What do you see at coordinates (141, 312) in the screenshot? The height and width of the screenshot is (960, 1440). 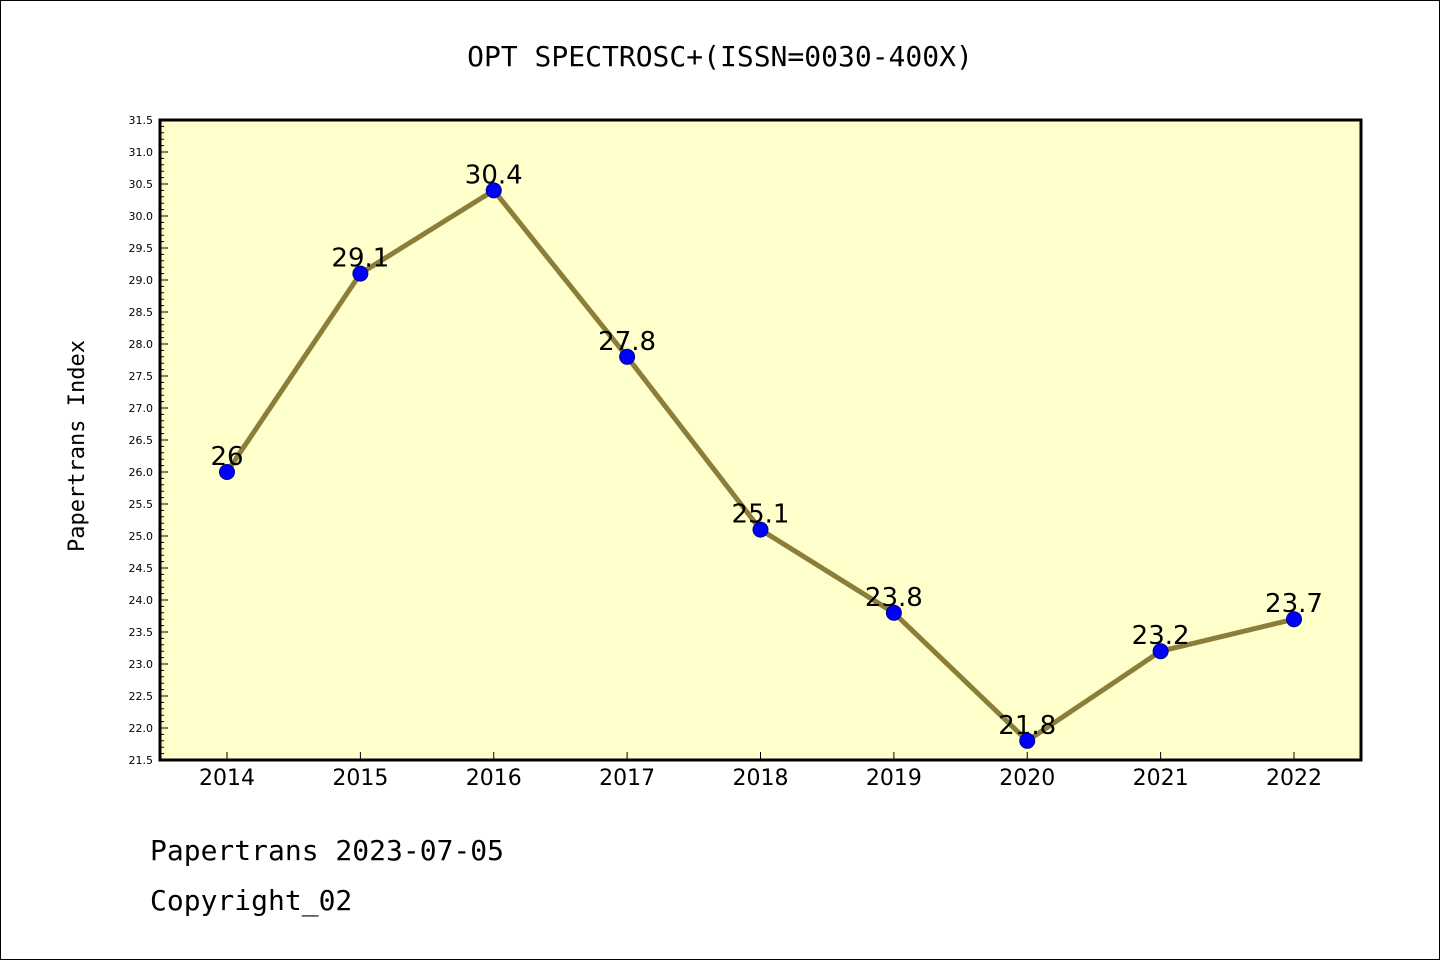 I see `y-tick-label: 28.5` at bounding box center [141, 312].